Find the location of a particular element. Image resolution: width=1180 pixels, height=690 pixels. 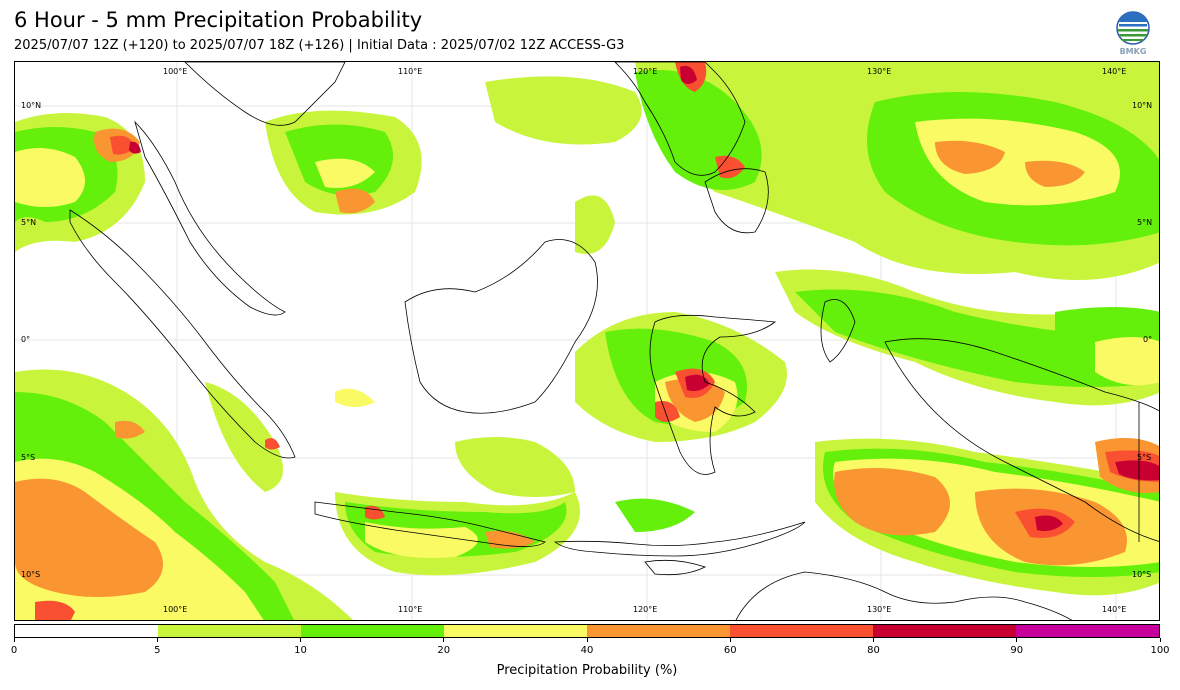

lon-label-bottom: 110°E is located at coordinates (410, 609).